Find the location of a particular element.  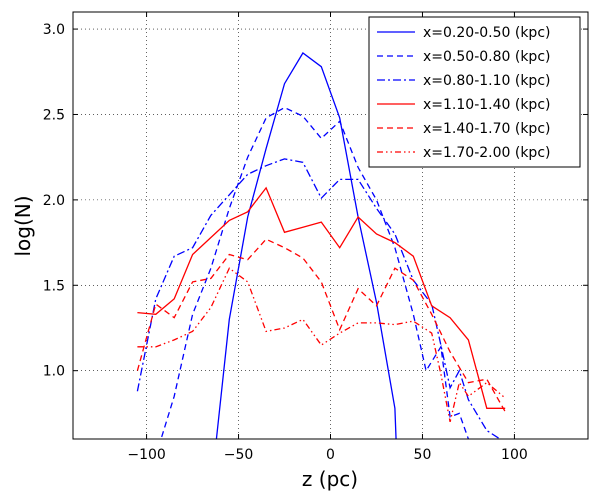

x-tick-label: 0 is located at coordinates (330, 455).